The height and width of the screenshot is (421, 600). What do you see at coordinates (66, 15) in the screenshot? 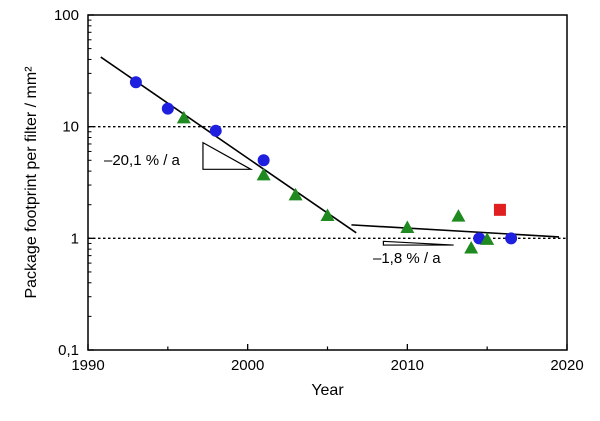
I see `y-tick-label: 100` at bounding box center [66, 15].